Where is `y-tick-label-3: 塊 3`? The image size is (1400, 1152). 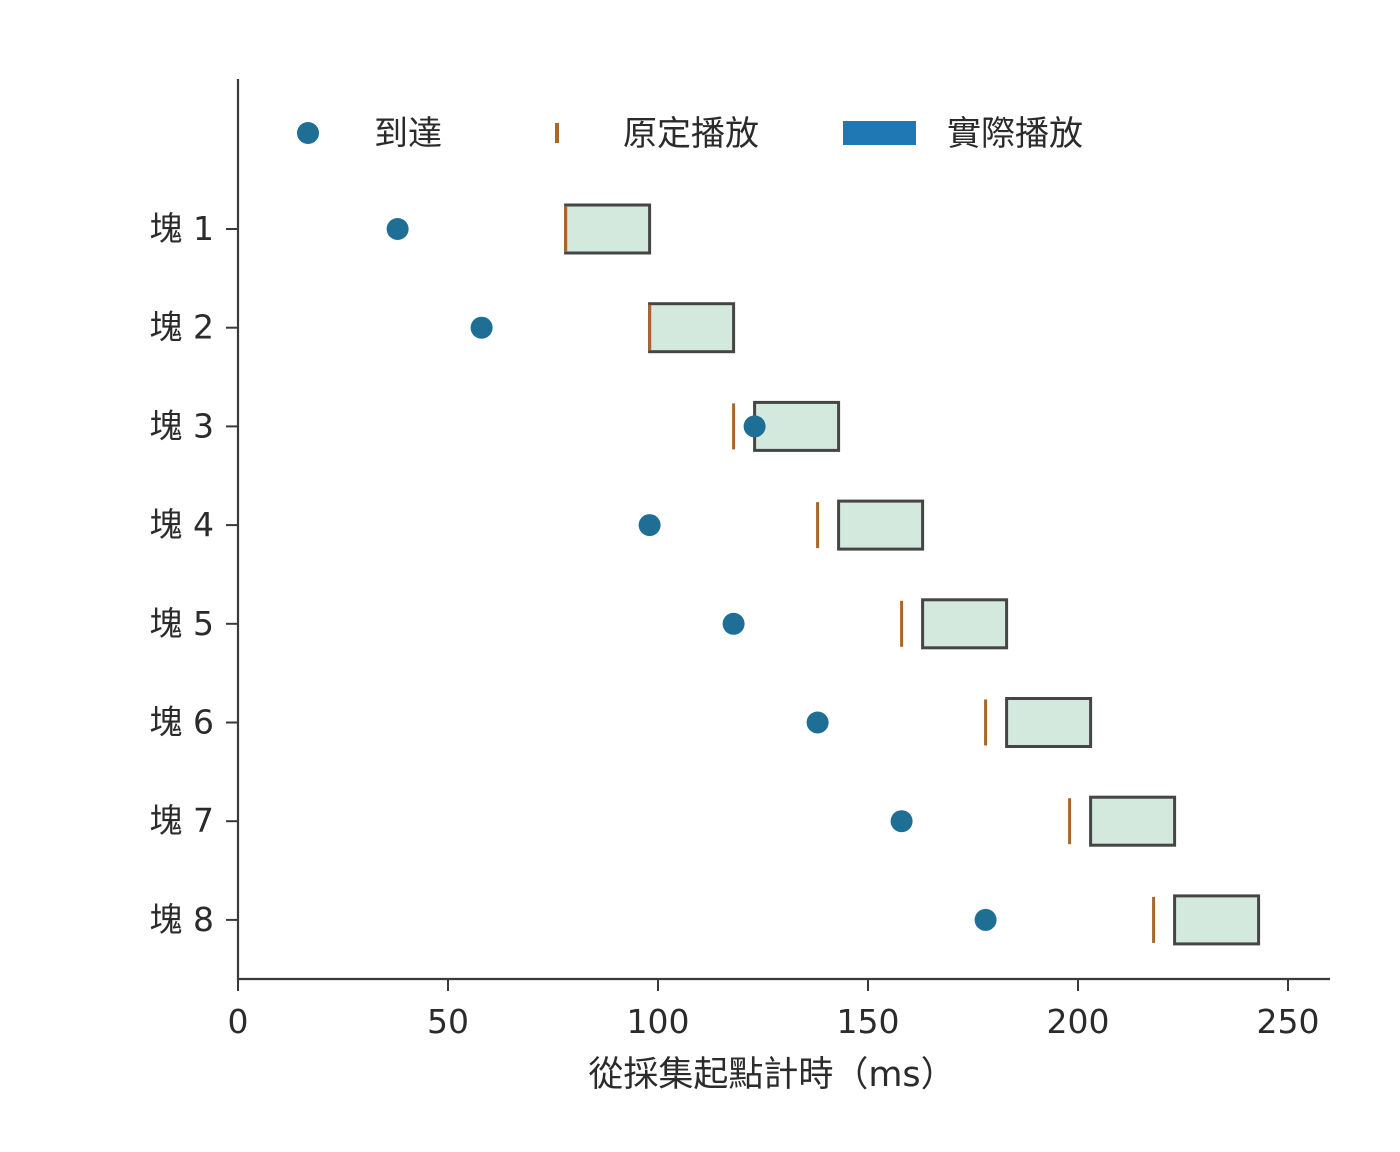
y-tick-label-3: 塊 3 is located at coordinates (182, 425).